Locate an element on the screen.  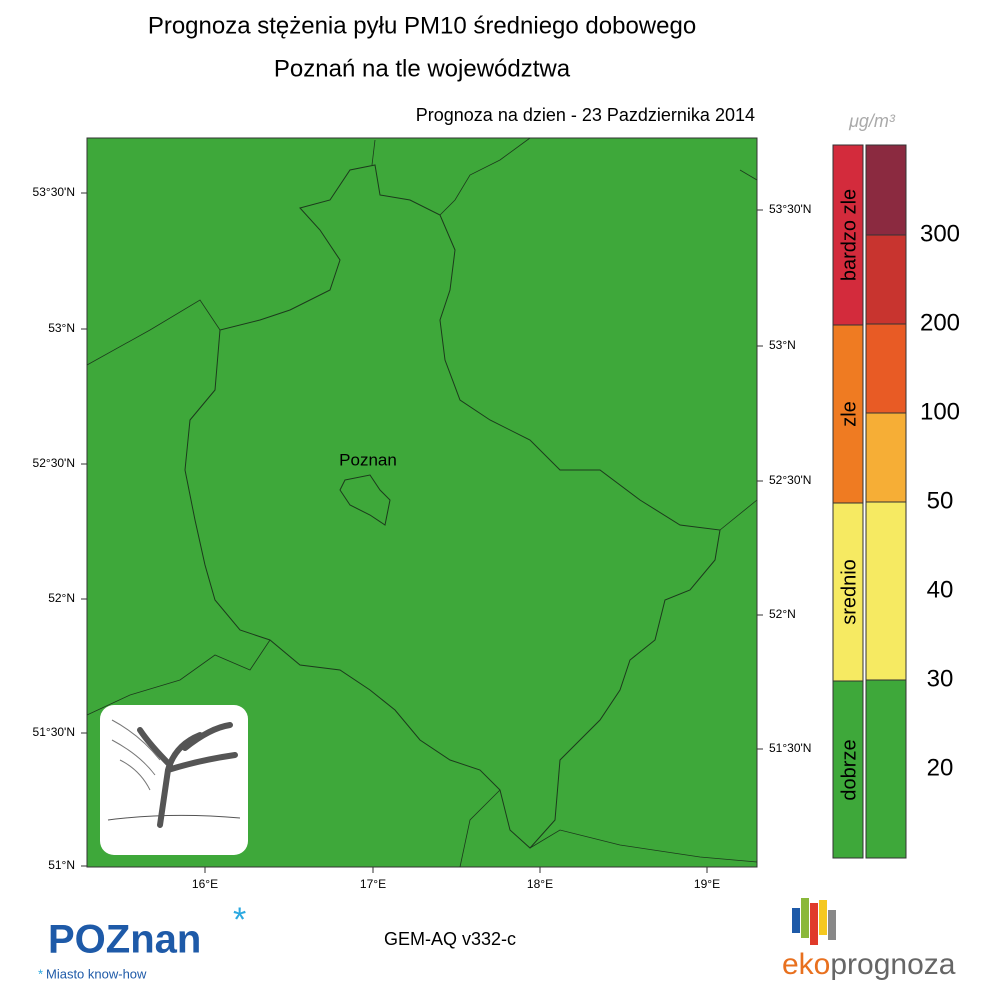
lat-label: 51°N is located at coordinates (61, 865).